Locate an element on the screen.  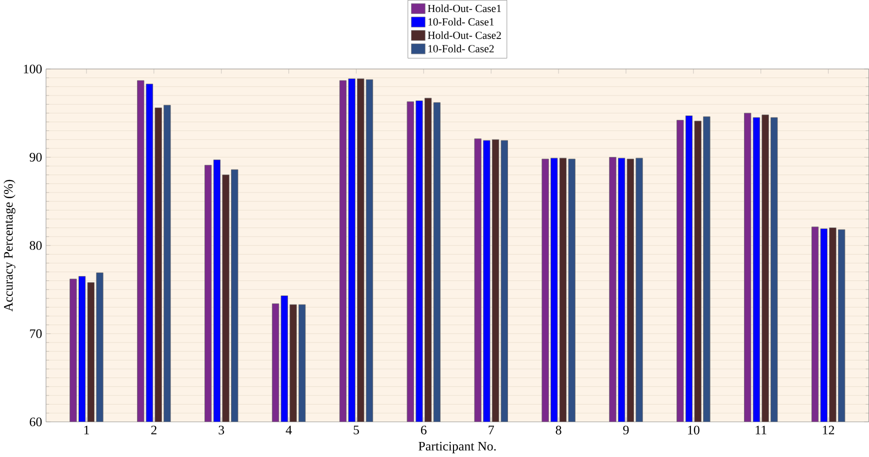
x-tick-label: 11 is located at coordinates (761, 430).